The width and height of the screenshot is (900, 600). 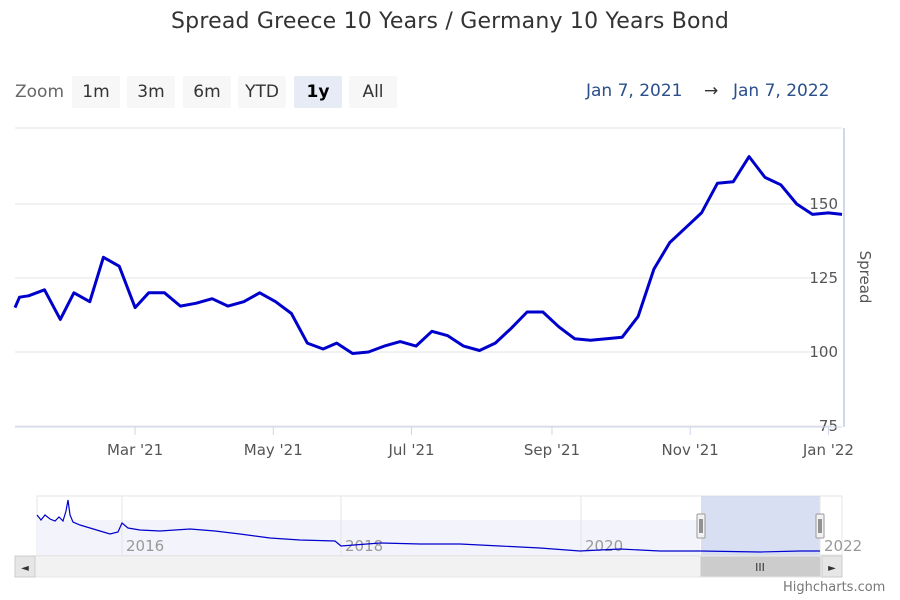 I want to click on navigator-left-handle, so click(x=701, y=526).